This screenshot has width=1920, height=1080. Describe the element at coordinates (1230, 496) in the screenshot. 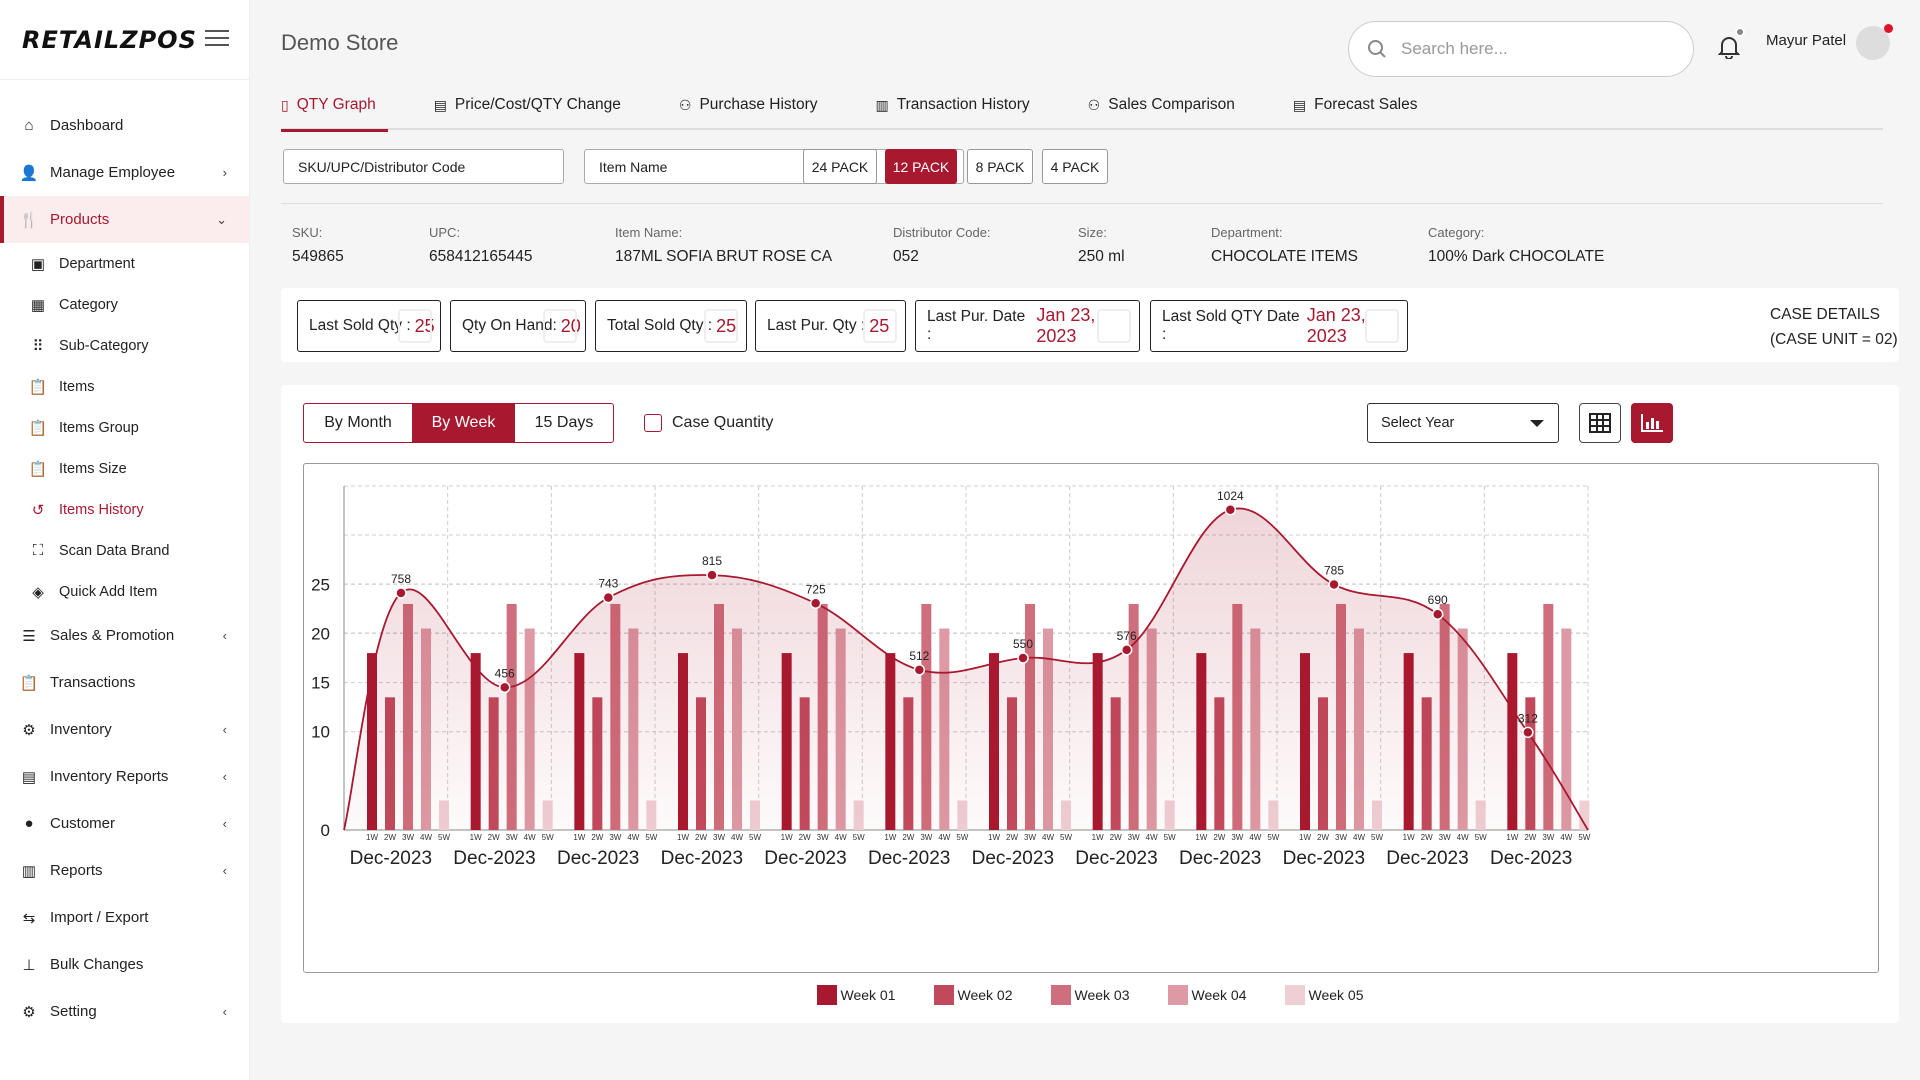

I see `overlay-data-label: 1024` at that location.